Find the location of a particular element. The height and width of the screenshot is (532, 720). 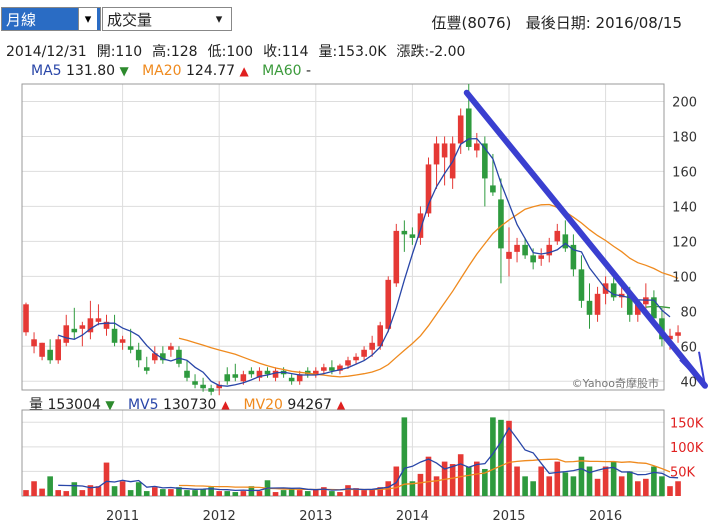

volume-panel-frame is located at coordinates (343, 453).